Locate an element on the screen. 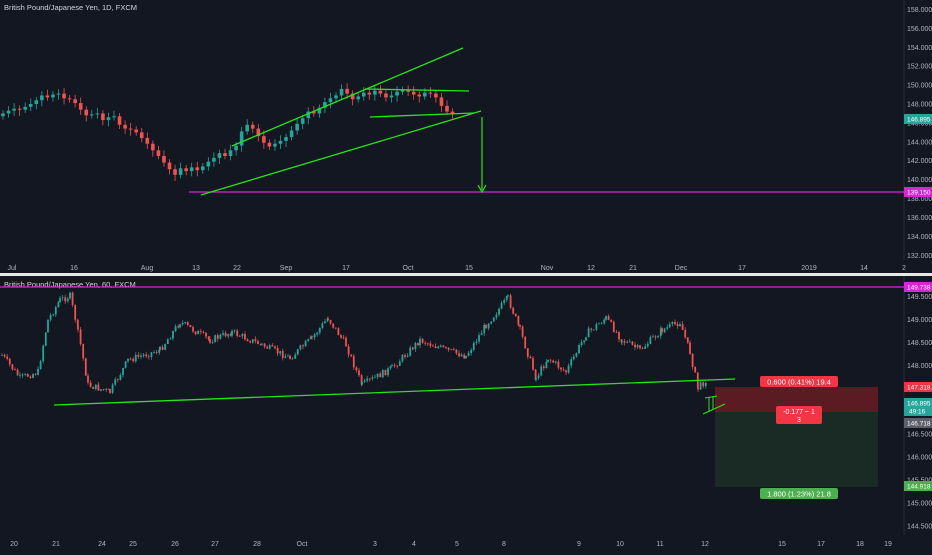  bottom-x-tick-label: 24 is located at coordinates (102, 544).